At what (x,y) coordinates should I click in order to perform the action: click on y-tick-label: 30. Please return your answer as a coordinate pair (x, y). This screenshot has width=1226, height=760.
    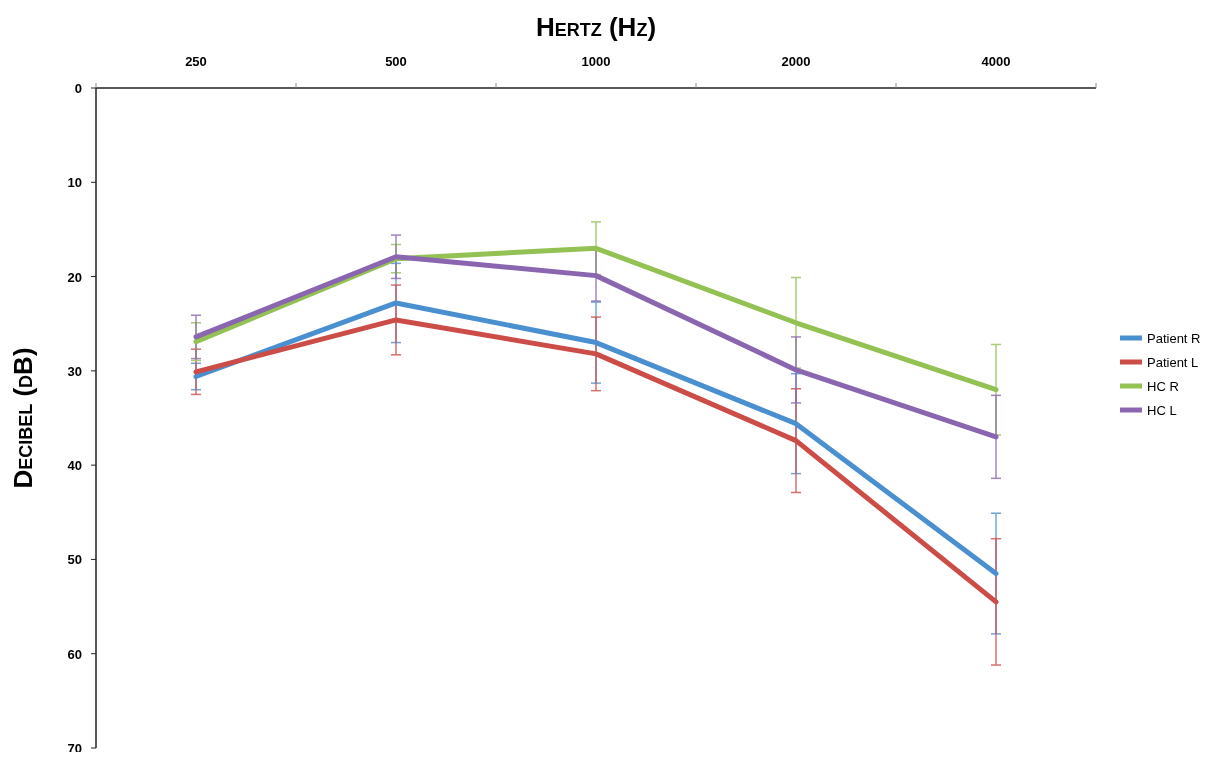
    Looking at the image, I should click on (74, 371).